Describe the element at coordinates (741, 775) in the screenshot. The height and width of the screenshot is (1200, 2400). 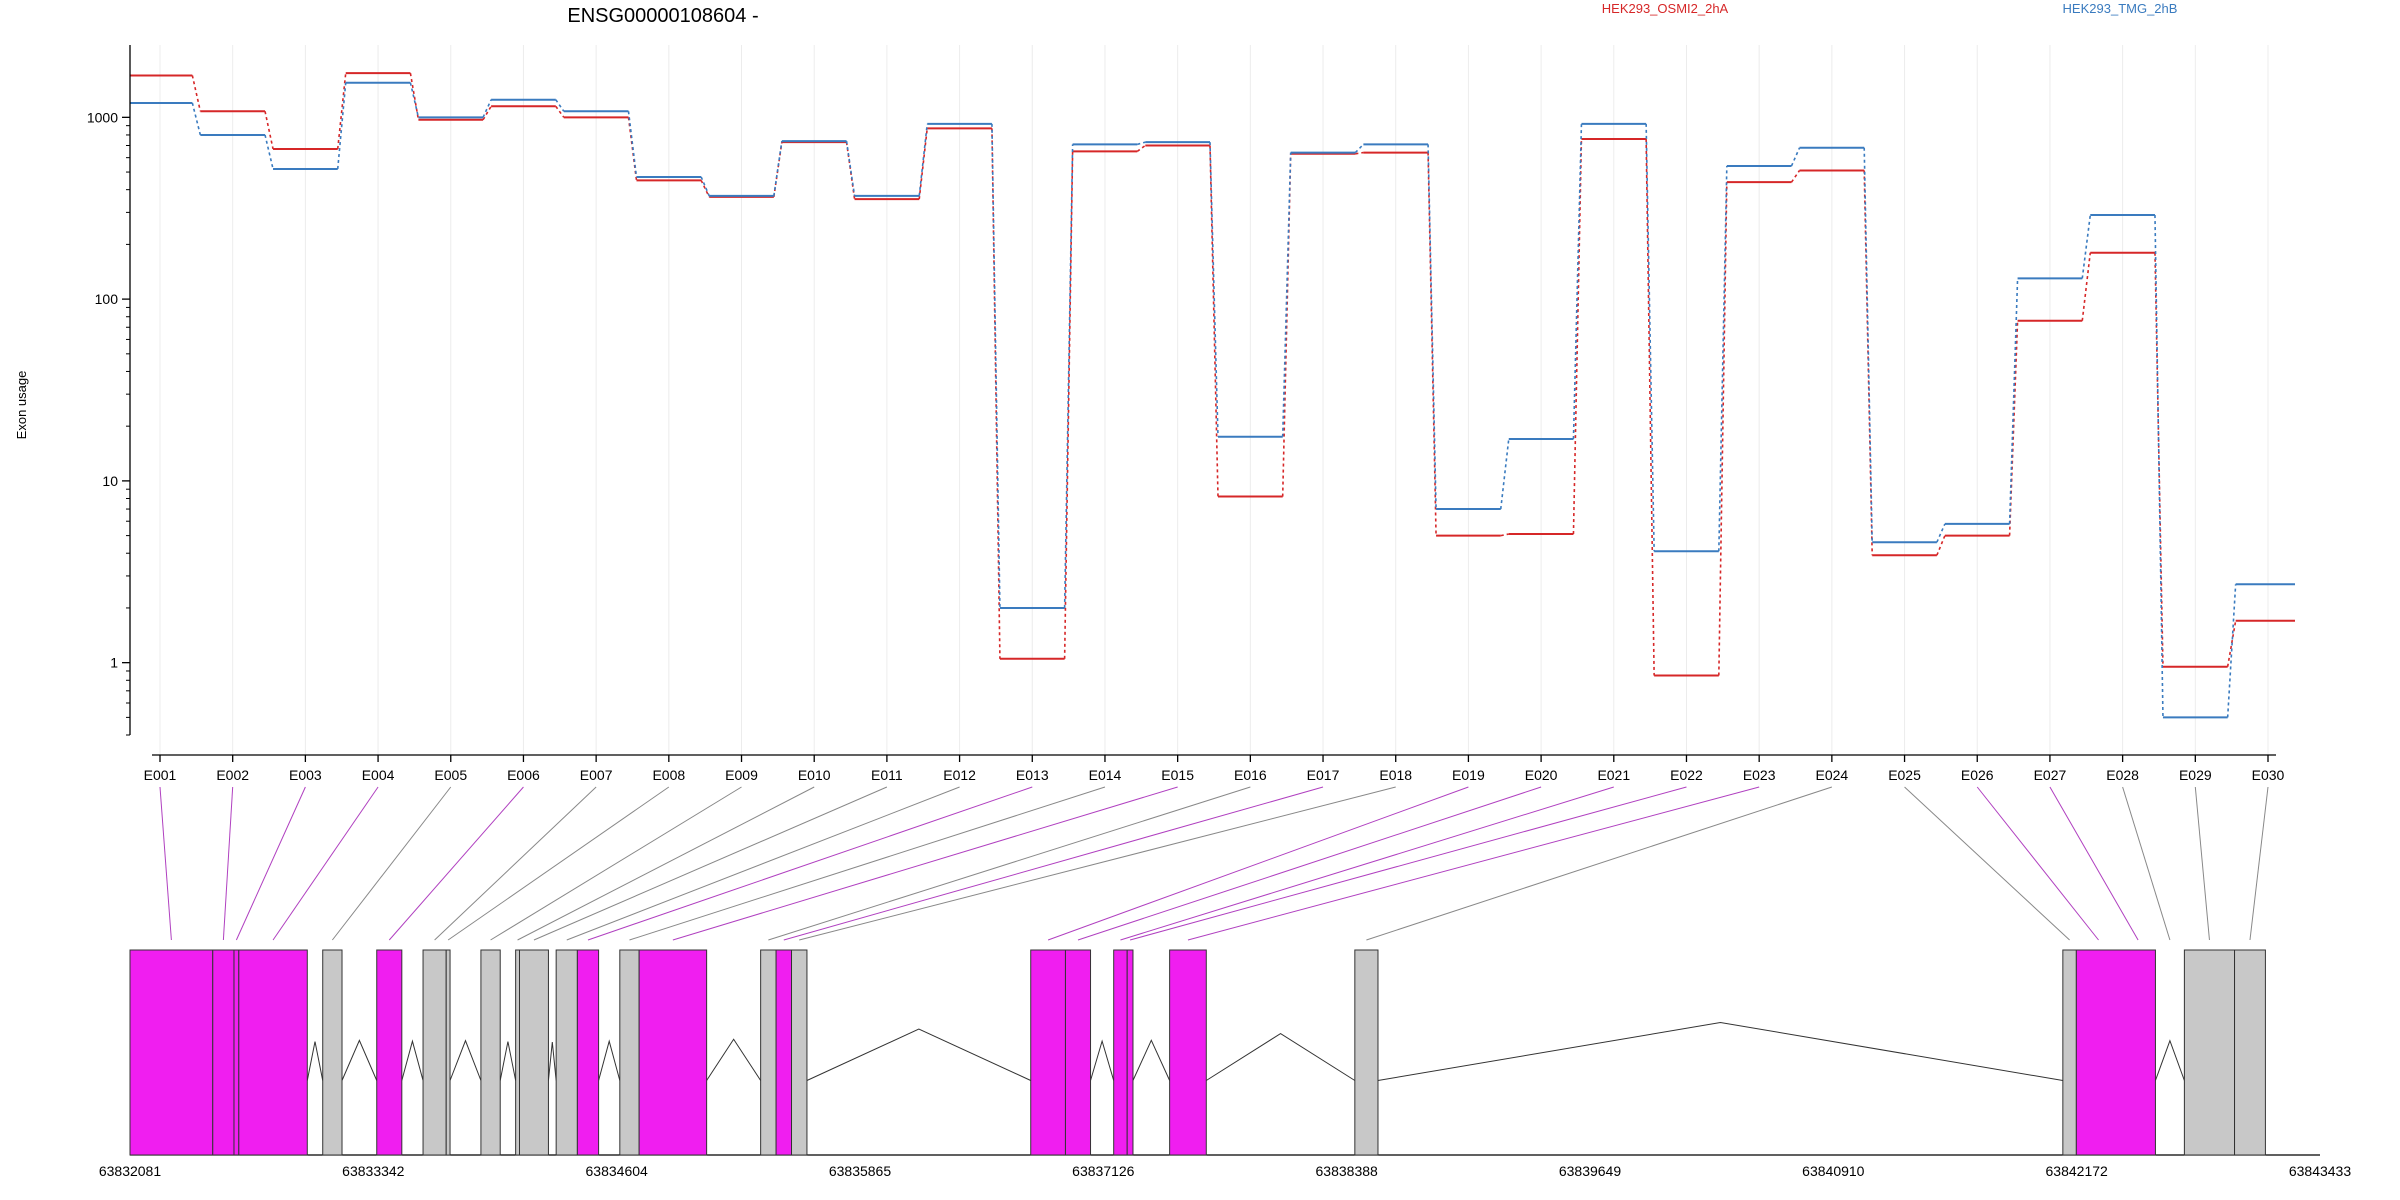
I see `x-tick-label: E009` at that location.